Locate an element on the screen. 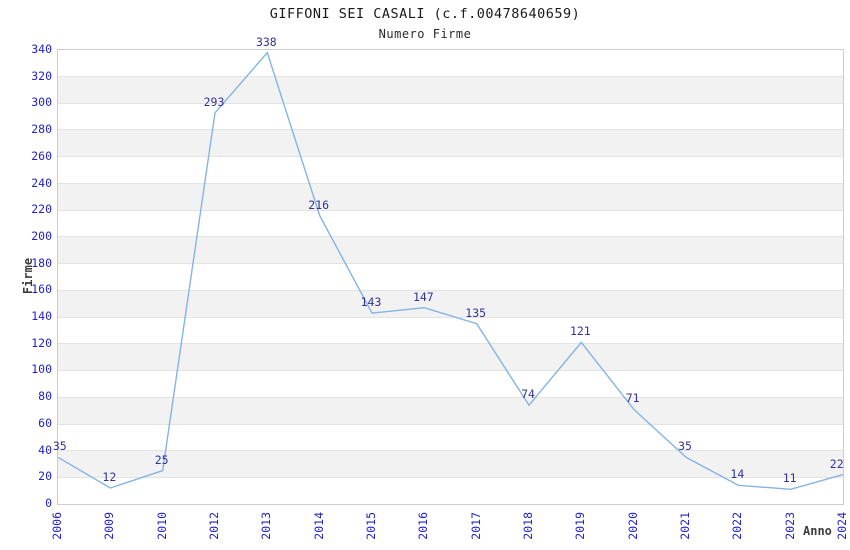 Image resolution: width=850 pixels, height=550 pixels. x-tick-label: 2014 is located at coordinates (318, 526).